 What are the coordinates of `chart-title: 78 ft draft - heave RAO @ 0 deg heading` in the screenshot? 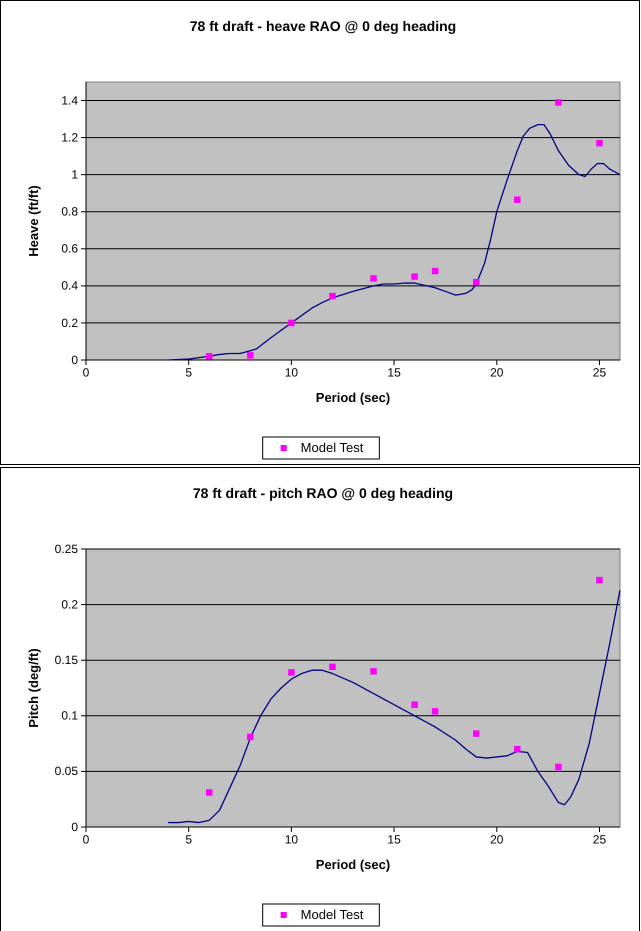 It's located at (323, 26).